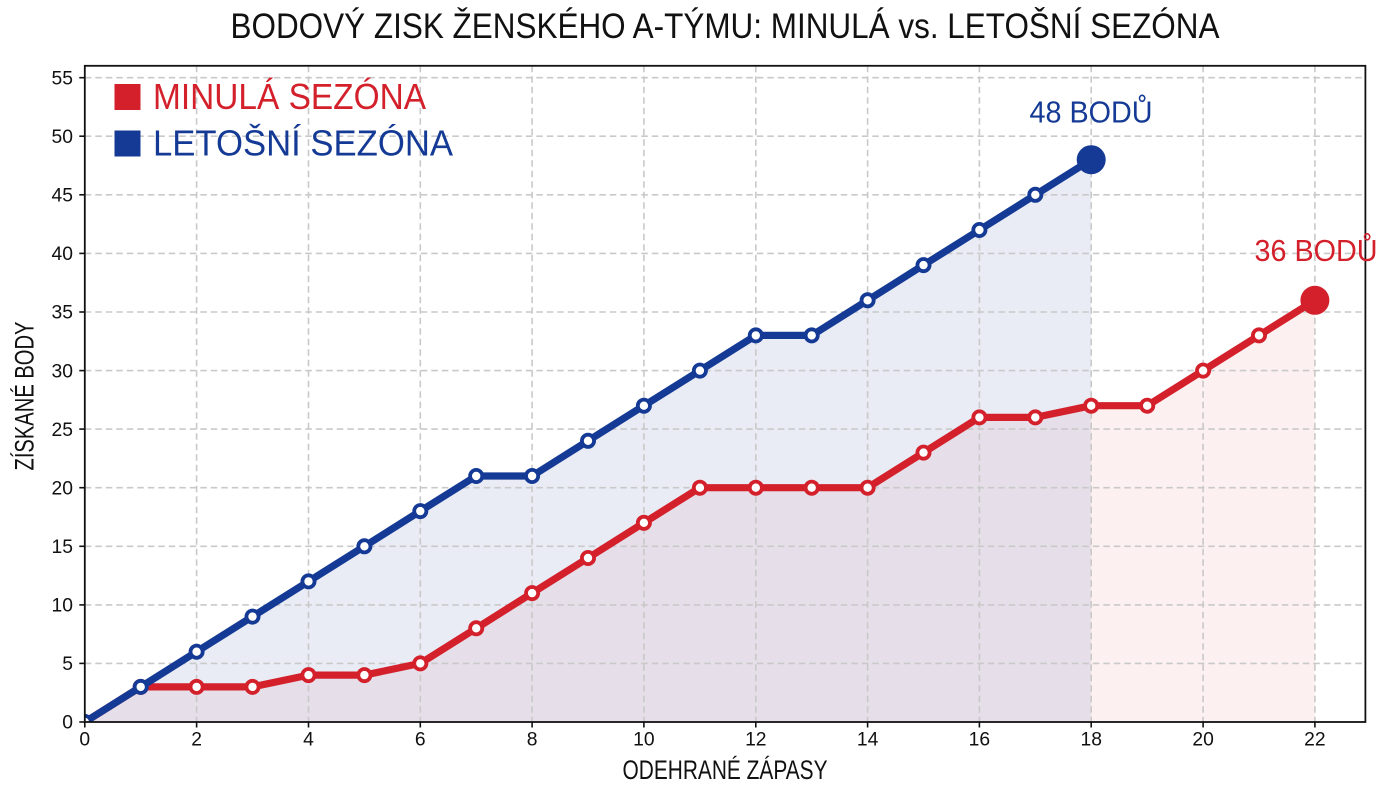 This screenshot has height=800, width=1400. I want to click on svg-text: 36 BODŮ, so click(1316, 250).